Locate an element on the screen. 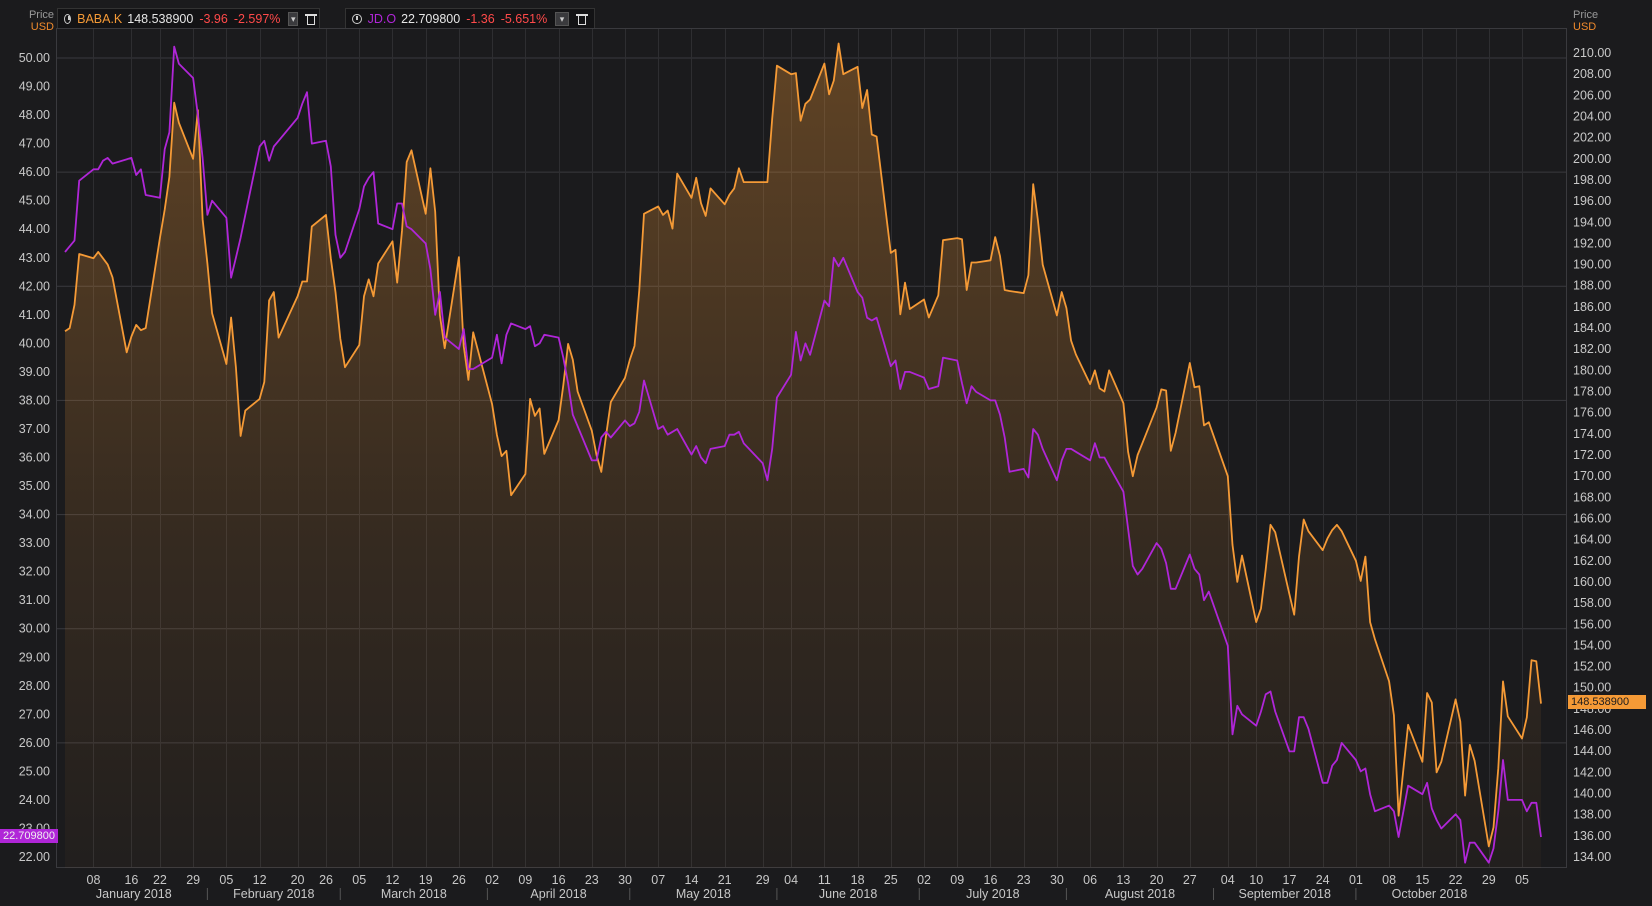 This screenshot has width=1652, height=906. month-label: July 2018 is located at coordinates (993, 894).